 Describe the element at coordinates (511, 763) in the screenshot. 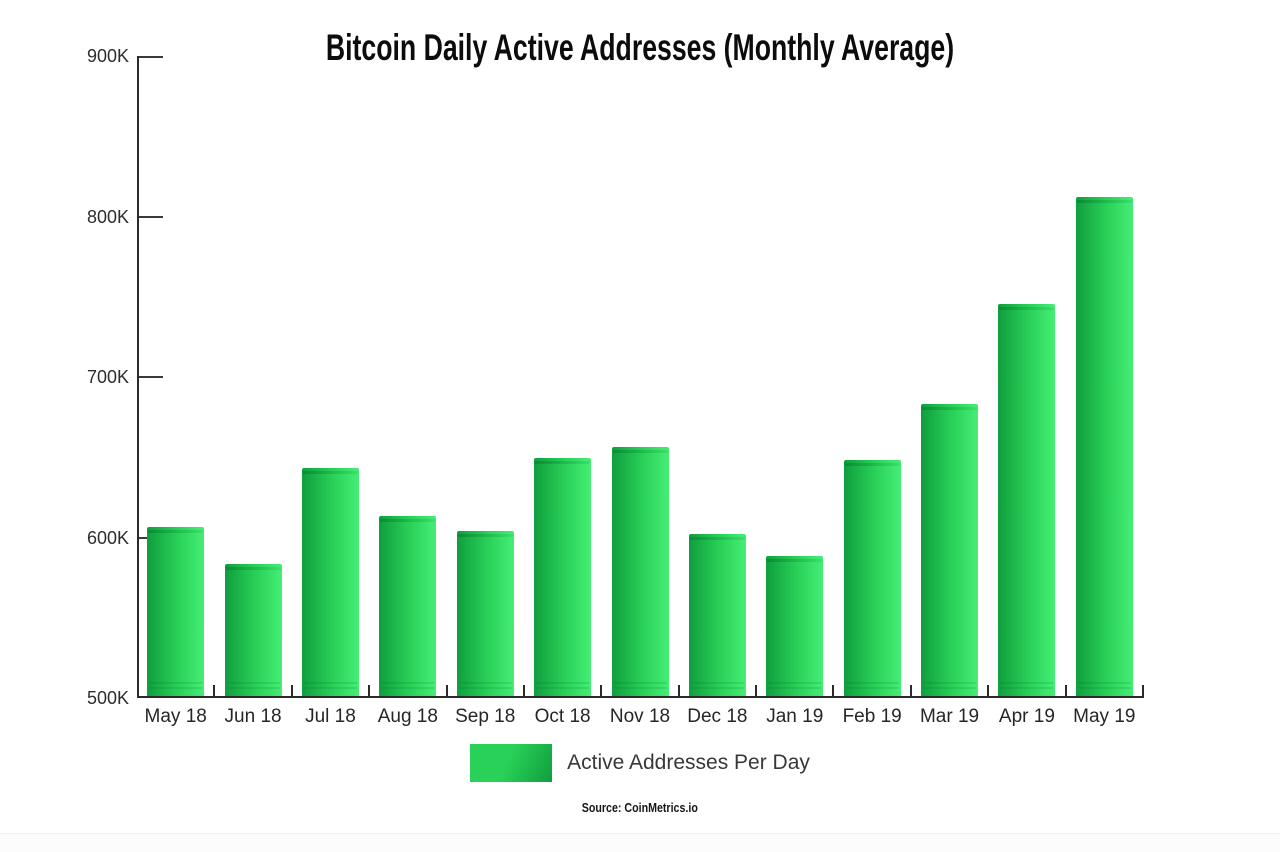

I see `legend-swatch` at that location.